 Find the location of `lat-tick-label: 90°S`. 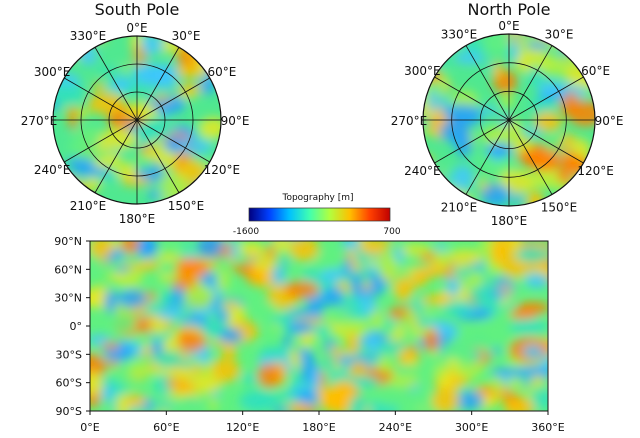

lat-tick-label: 90°S is located at coordinates (69, 411).